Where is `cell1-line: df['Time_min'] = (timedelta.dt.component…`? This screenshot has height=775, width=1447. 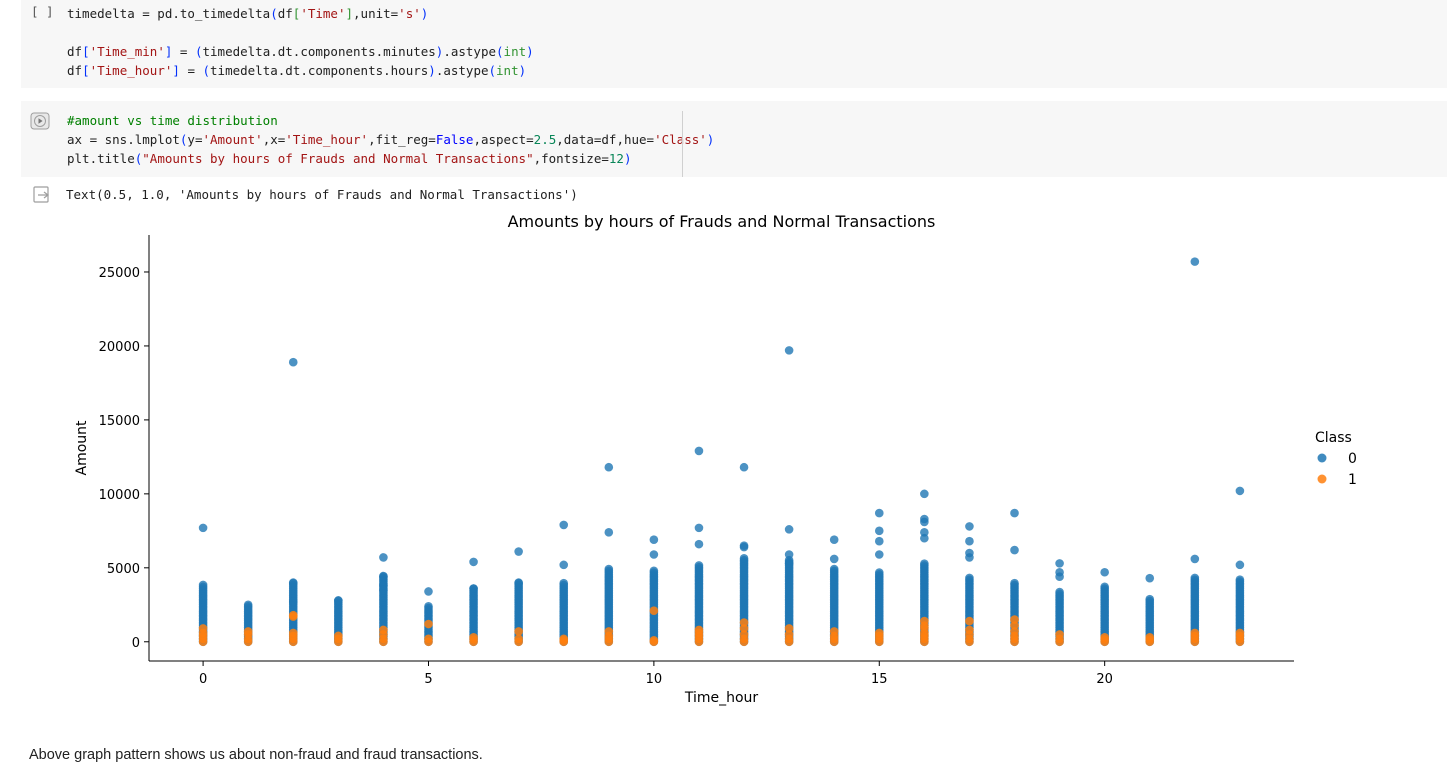 cell1-line: df['Time_min'] = (timedelta.dt.component… is located at coordinates (300, 51).